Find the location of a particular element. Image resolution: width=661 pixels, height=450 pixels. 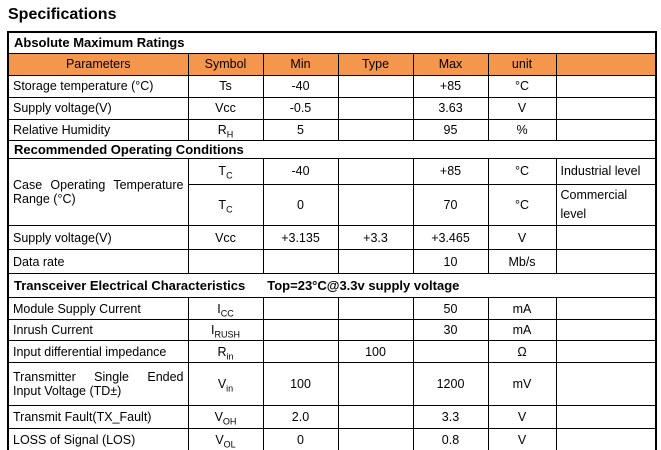

cell-param: Input differential impedance is located at coordinates (98, 352).